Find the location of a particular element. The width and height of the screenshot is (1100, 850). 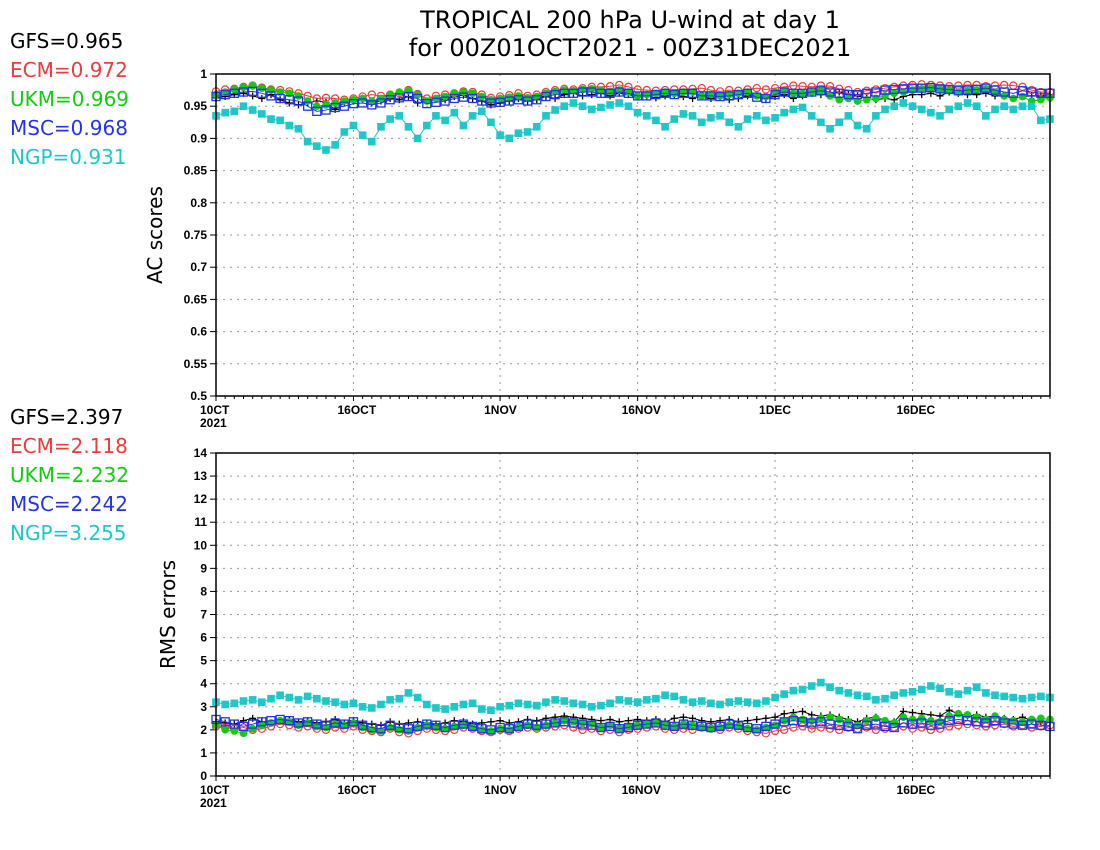

stat-ecm: ECM=2.118 is located at coordinates (69, 446).